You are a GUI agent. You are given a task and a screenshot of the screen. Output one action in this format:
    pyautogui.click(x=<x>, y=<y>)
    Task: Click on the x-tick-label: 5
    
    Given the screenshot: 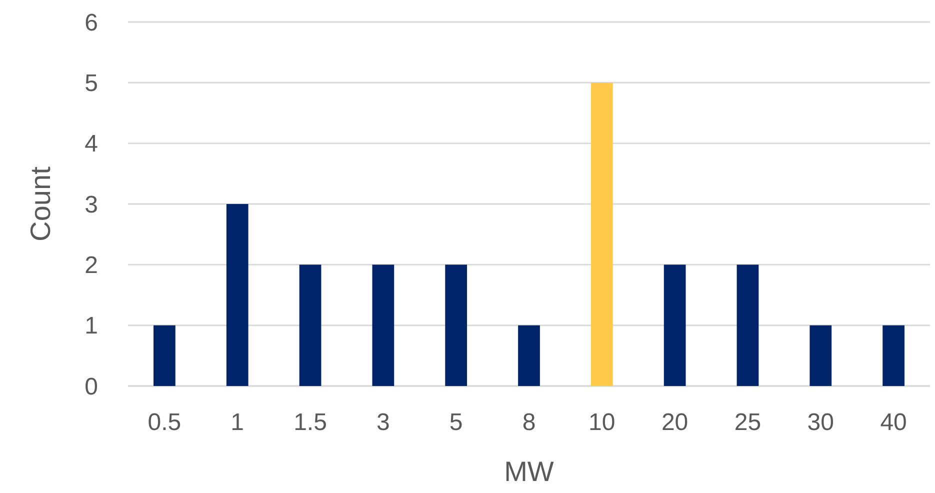 What is the action you would take?
    pyautogui.click(x=456, y=422)
    